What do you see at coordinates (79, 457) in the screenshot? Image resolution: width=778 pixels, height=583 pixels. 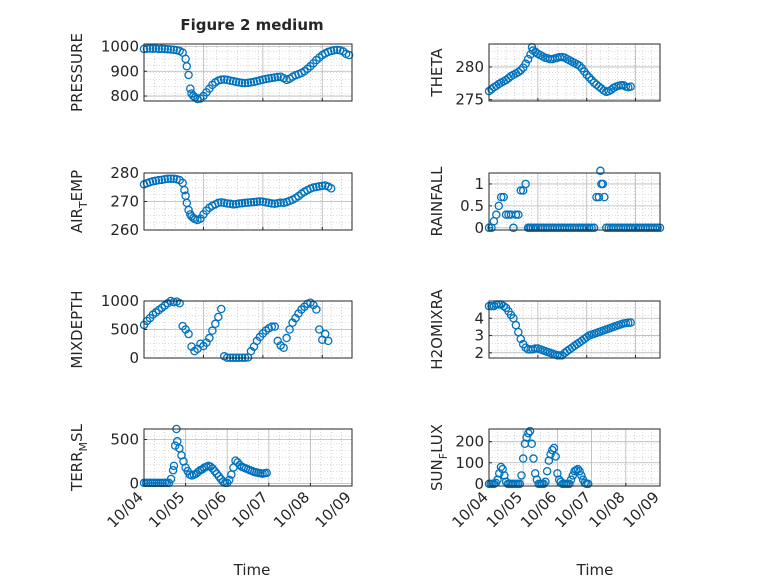 I see `y-axis-label: TERRMSL` at bounding box center [79, 457].